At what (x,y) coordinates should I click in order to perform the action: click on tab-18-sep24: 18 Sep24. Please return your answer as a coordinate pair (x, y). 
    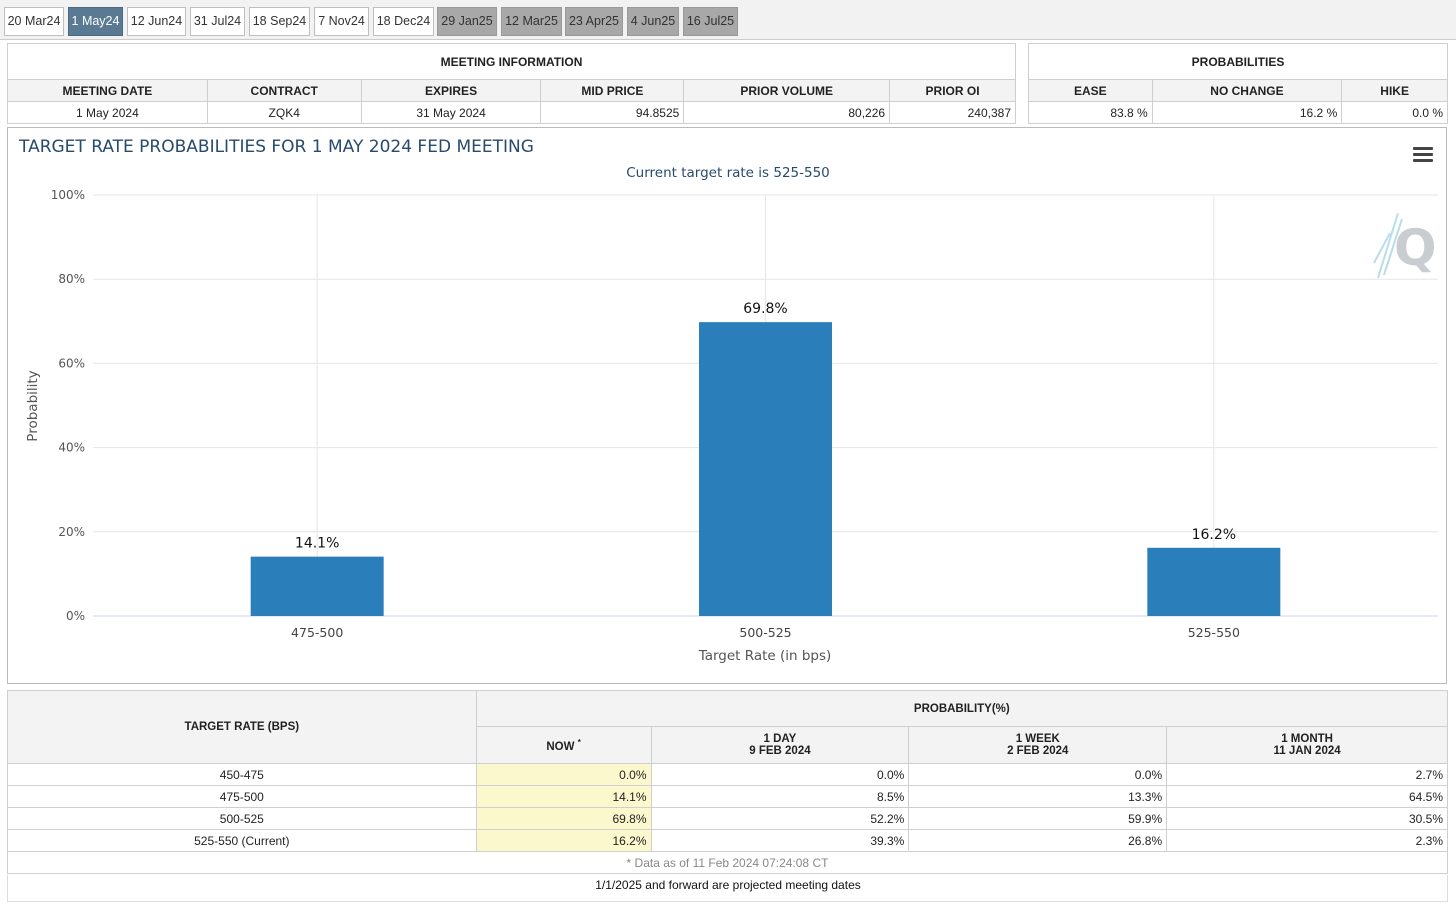
    Looking at the image, I should click on (279, 21).